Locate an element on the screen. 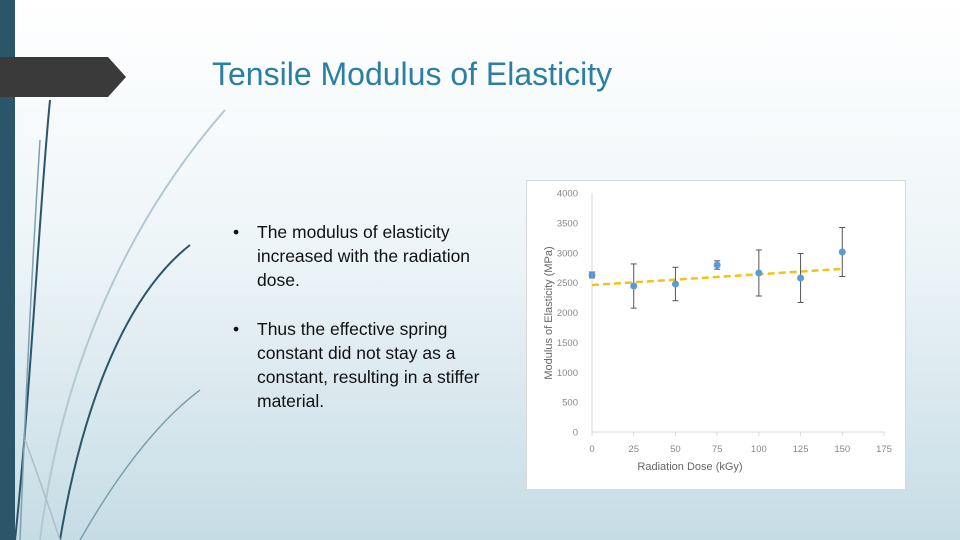 This screenshot has height=540, width=960. x-tick-label: 150 is located at coordinates (842, 449).